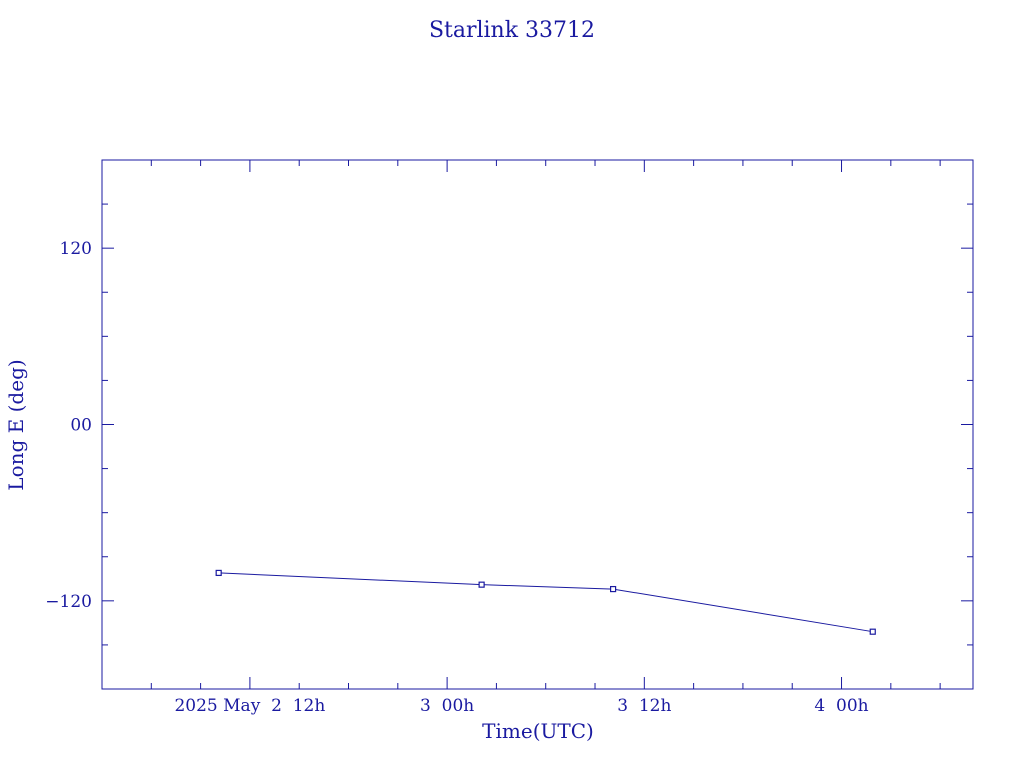  Describe the element at coordinates (249, 706) in the screenshot. I see `x-tick-label: 2025 May 2 12h` at that location.